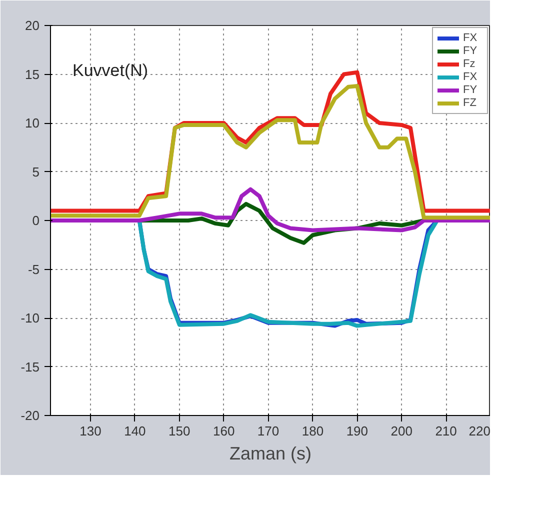 The width and height of the screenshot is (557, 516). I want to click on x-tick-label: 170, so click(268, 431).